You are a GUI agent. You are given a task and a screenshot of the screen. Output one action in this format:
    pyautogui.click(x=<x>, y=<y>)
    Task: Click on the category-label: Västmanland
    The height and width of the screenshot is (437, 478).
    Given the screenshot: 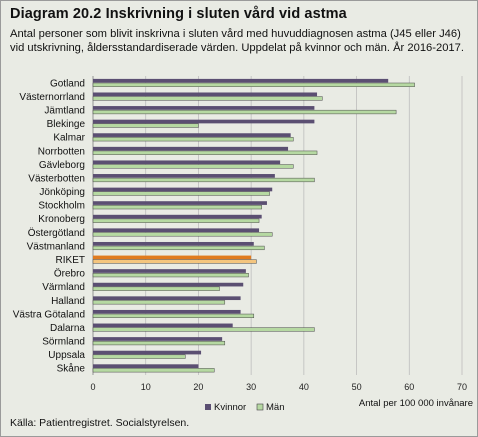 What is the action you would take?
    pyautogui.click(x=56, y=246)
    